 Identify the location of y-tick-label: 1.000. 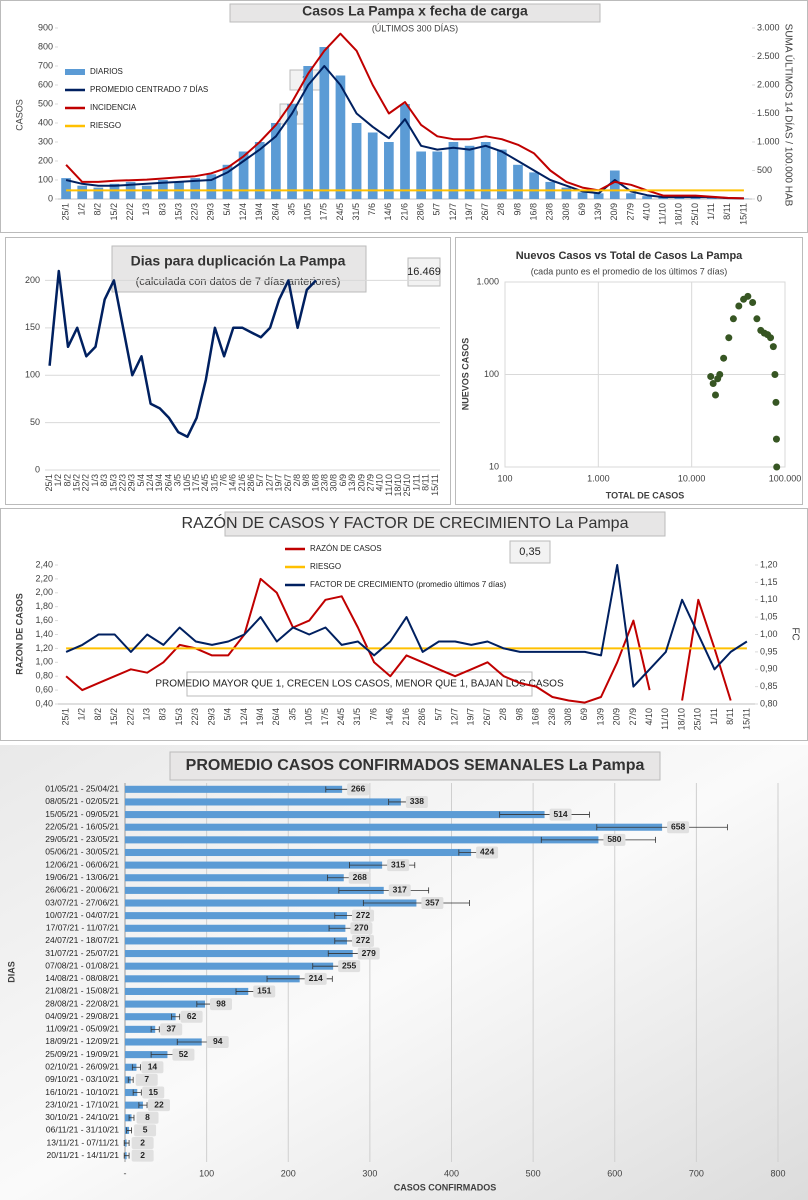
(487, 281).